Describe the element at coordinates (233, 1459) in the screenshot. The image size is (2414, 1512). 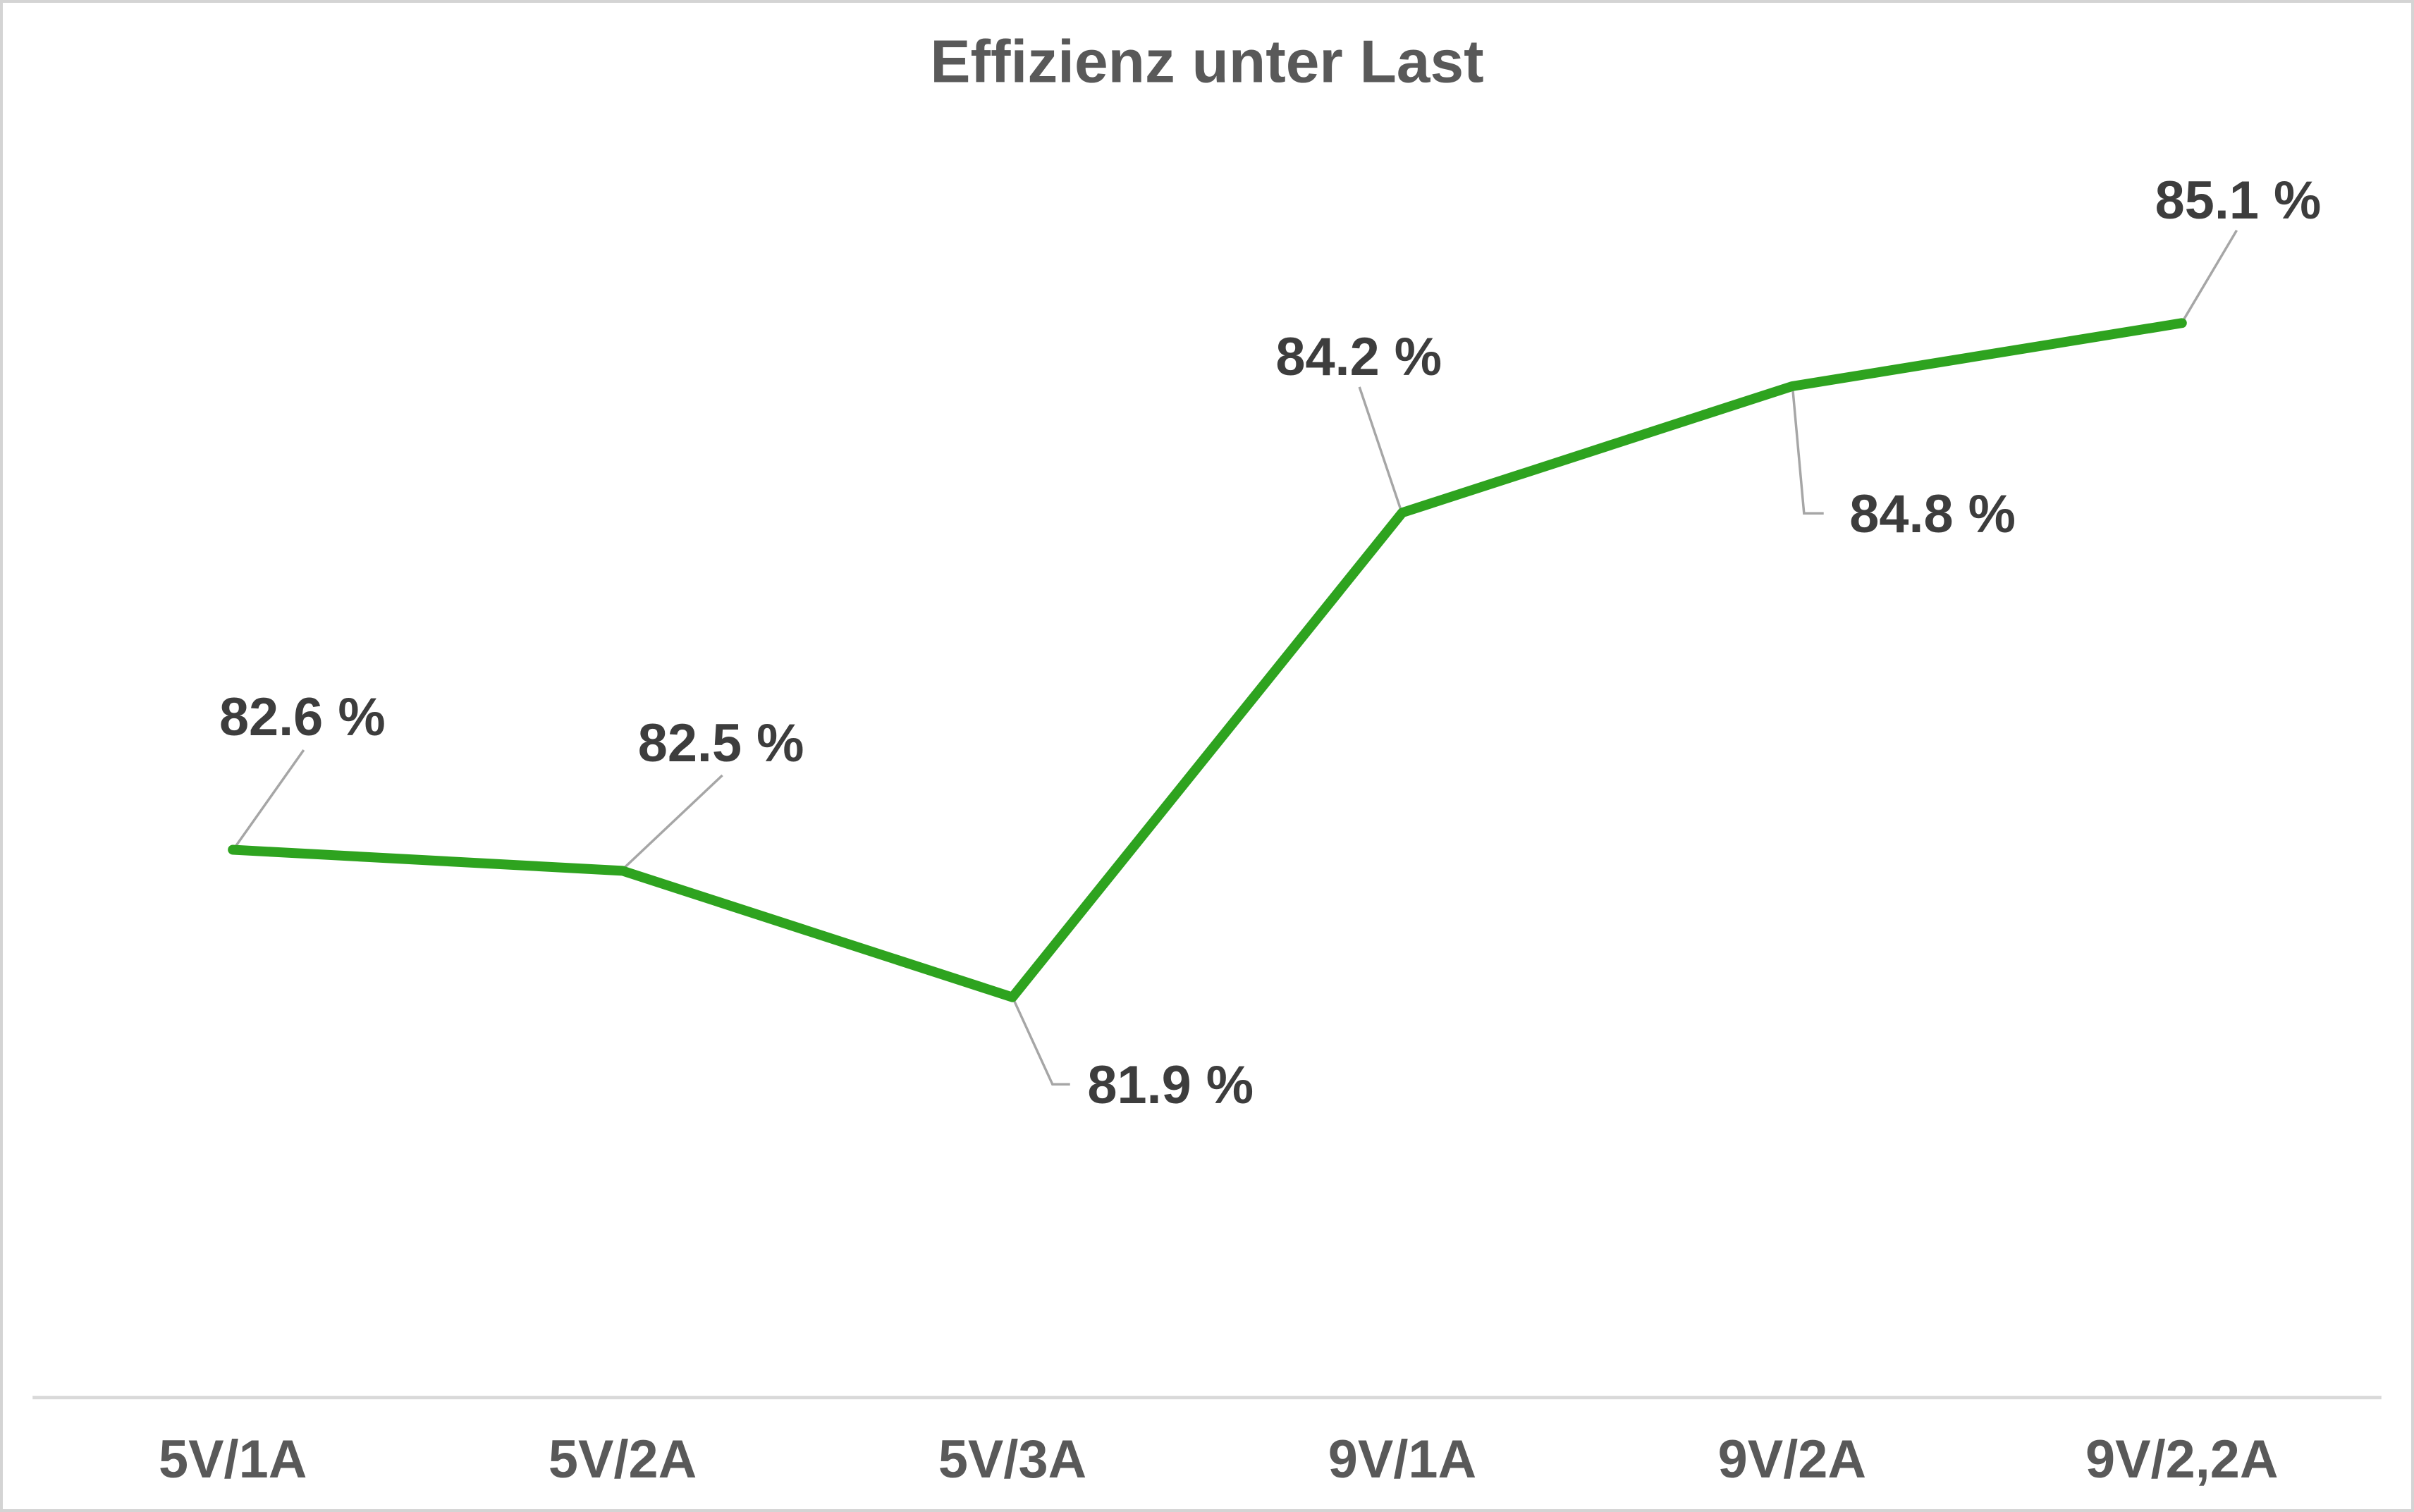
I see `x-axis-label-5V/1A: 5V/1A` at that location.